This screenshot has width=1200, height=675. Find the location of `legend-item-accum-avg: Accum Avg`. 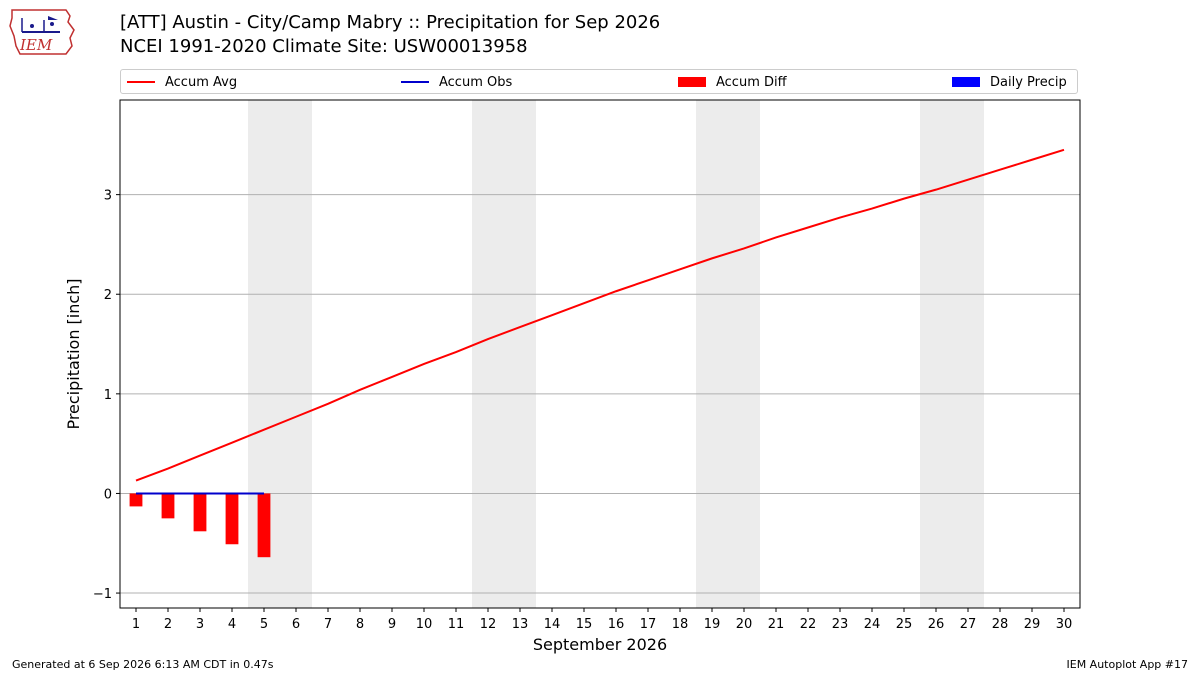

legend-item-accum-avg: Accum Avg is located at coordinates (182, 82).